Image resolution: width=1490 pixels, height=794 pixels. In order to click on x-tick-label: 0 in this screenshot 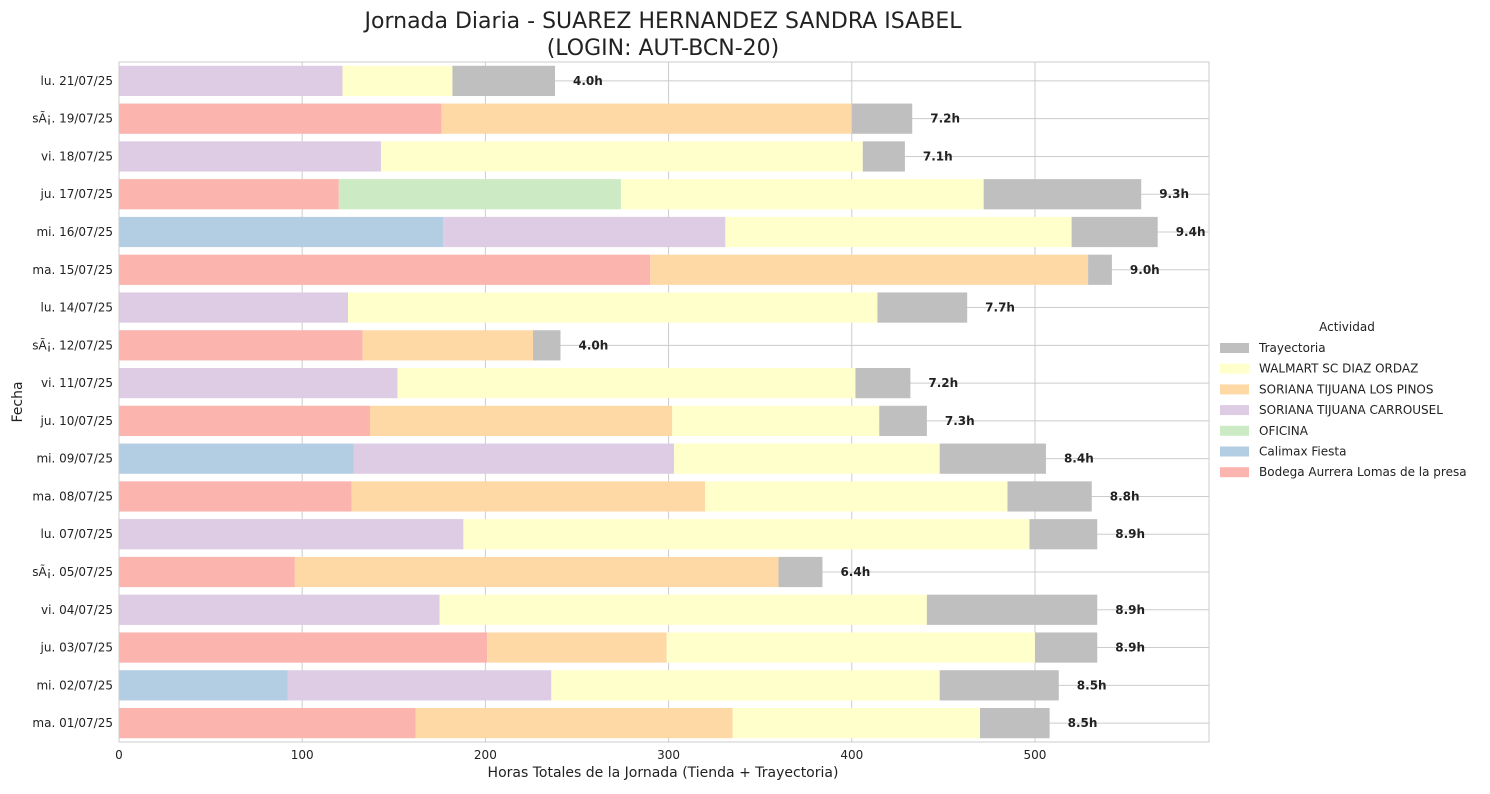, I will do `click(119, 755)`.